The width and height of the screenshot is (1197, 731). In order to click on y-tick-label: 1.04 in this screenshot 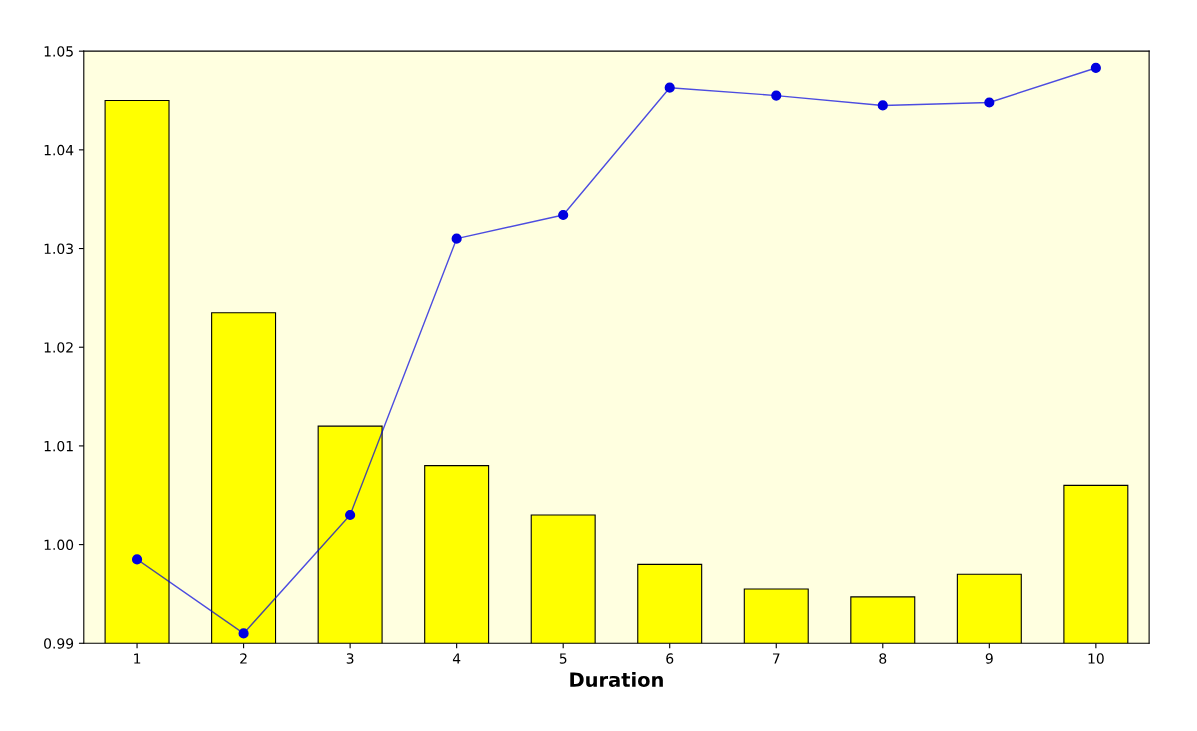, I will do `click(59, 150)`.